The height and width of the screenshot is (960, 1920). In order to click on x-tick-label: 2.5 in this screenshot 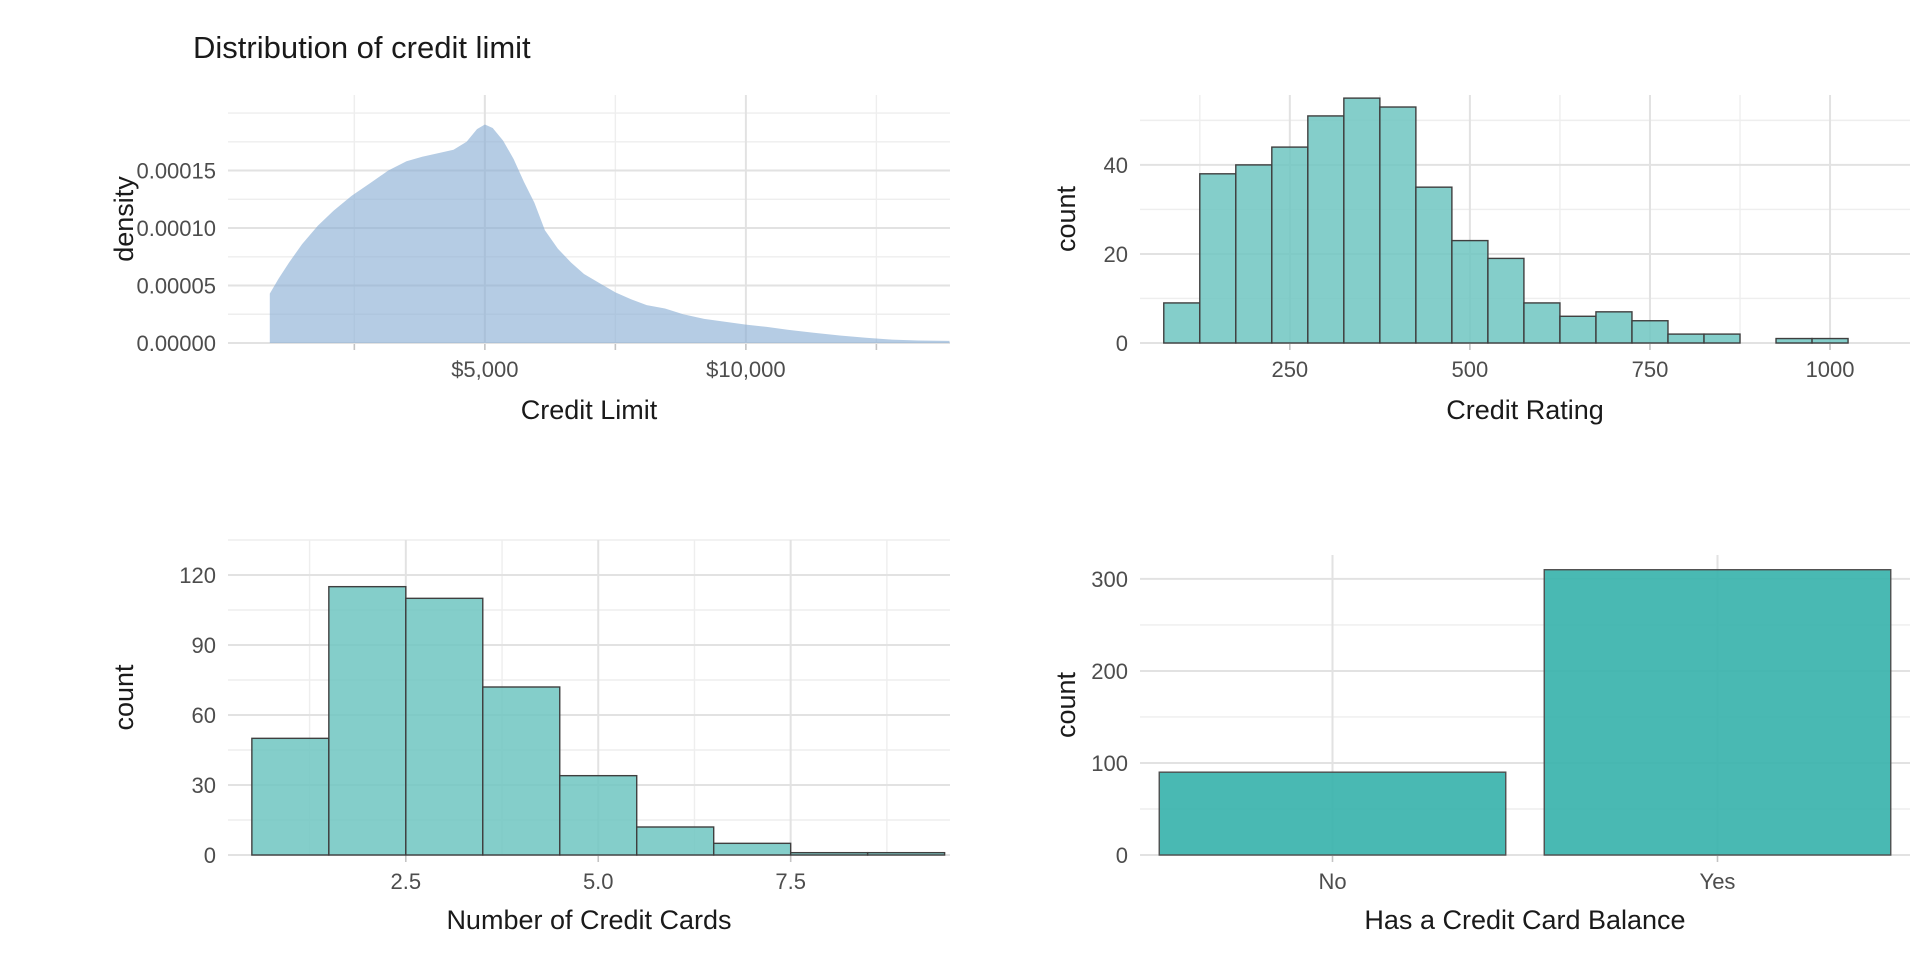, I will do `click(406, 881)`.